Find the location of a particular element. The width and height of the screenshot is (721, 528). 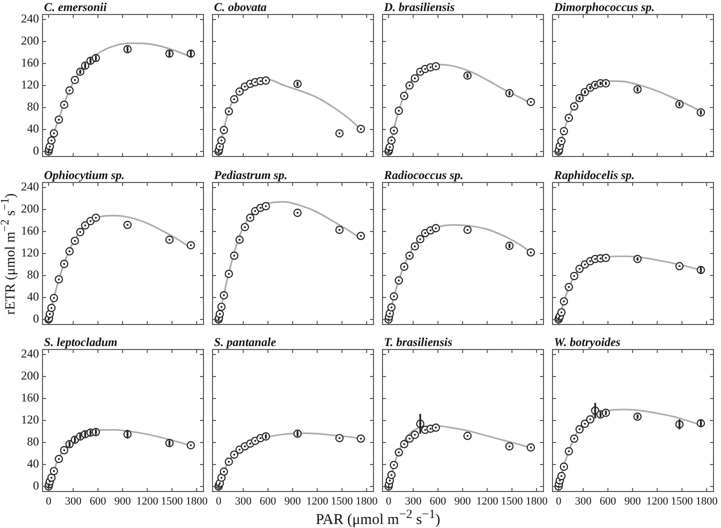

chart-title: D. brasiliensis is located at coordinates (419, 7).